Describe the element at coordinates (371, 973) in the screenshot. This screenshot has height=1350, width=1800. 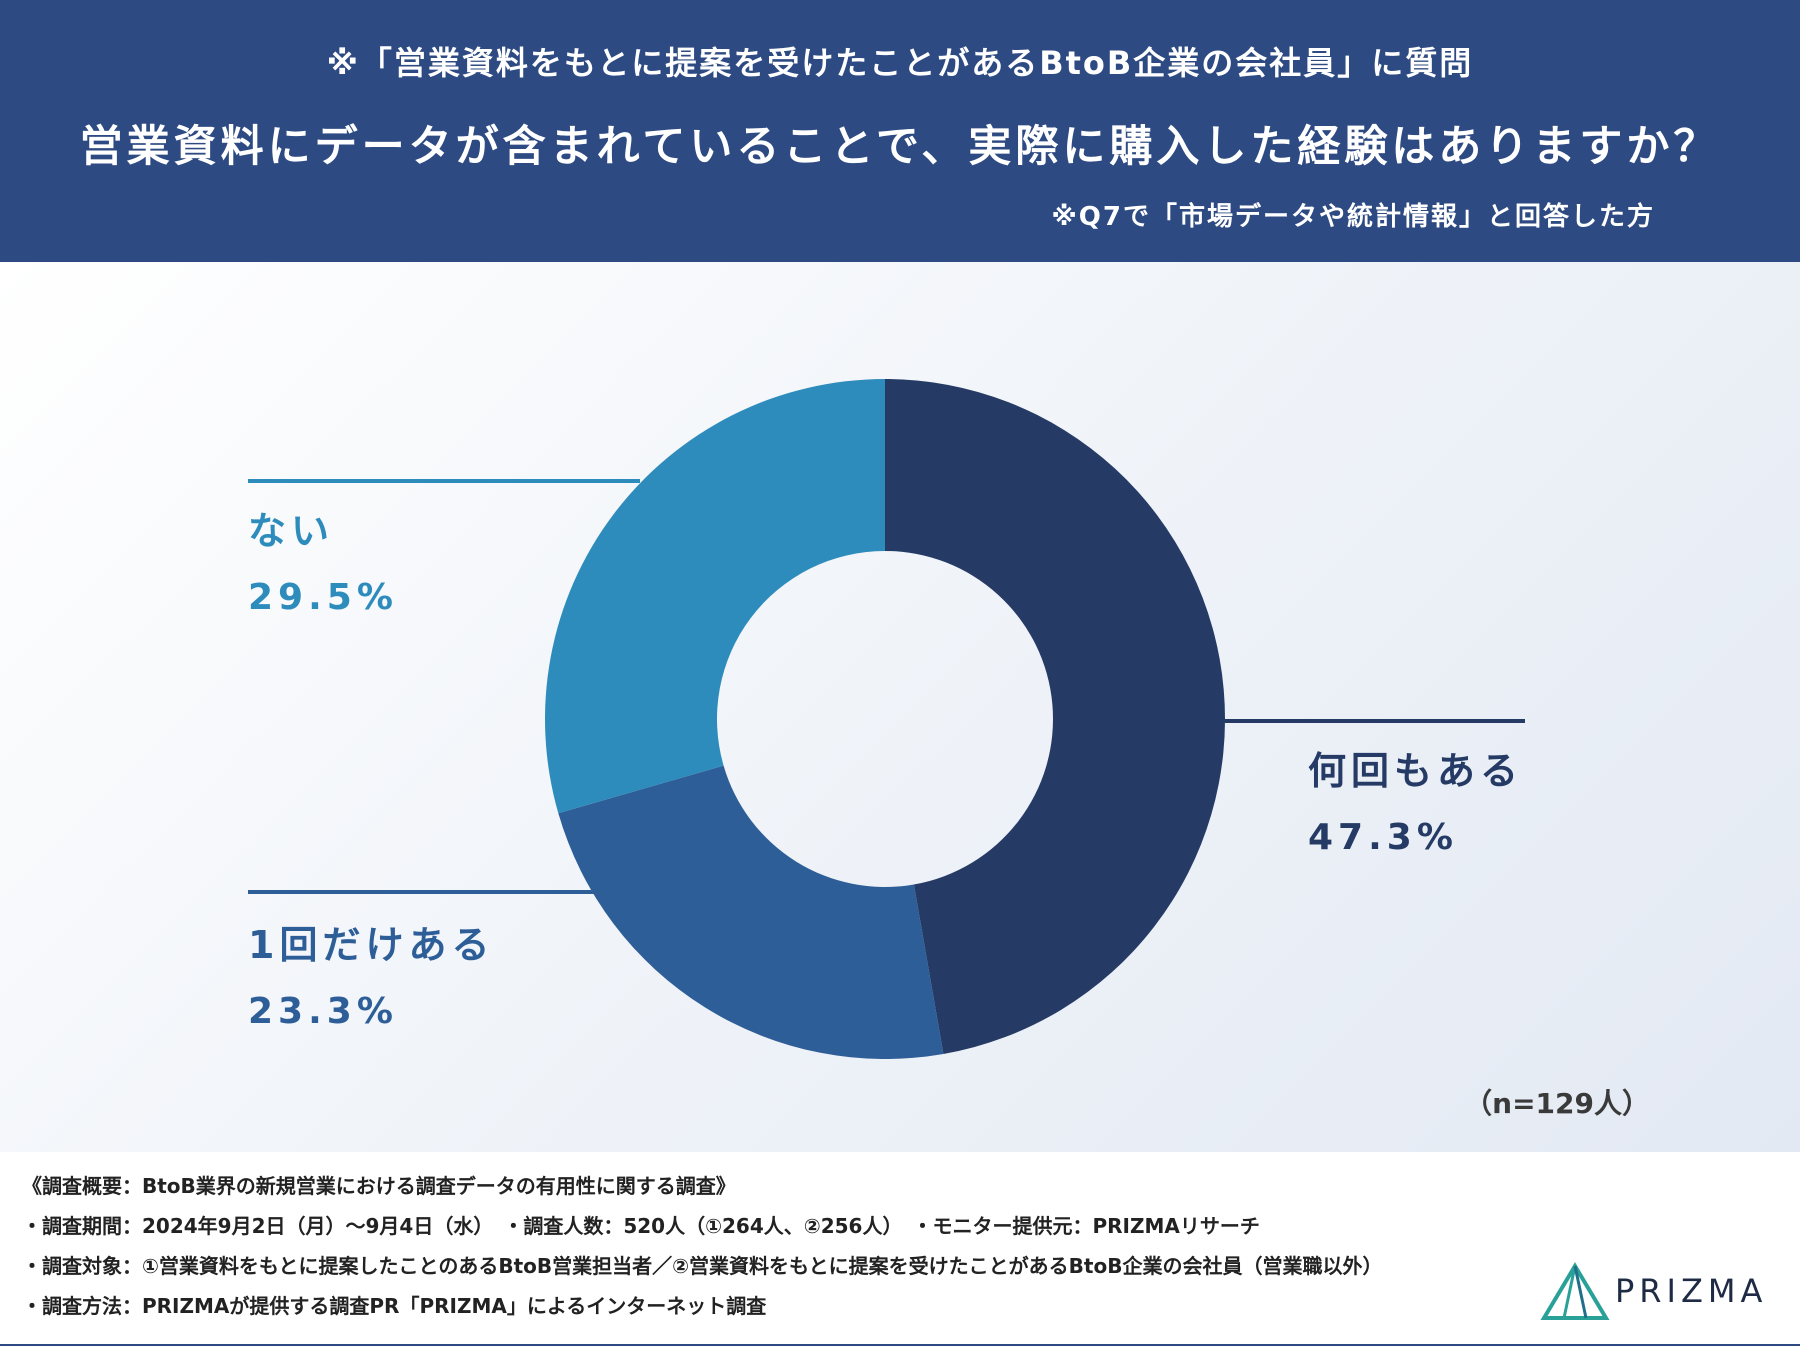
I see `label-once: 1回だけある 23.3%` at that location.